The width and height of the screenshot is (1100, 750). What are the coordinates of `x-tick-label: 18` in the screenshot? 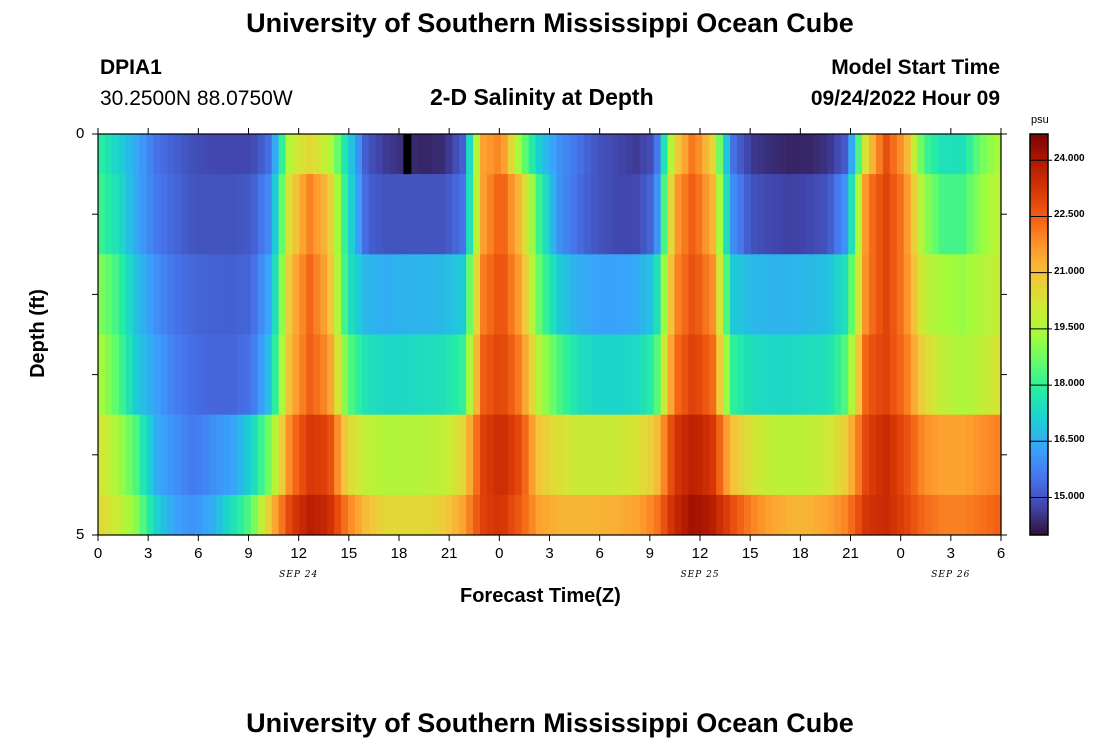 It's located at (399, 553).